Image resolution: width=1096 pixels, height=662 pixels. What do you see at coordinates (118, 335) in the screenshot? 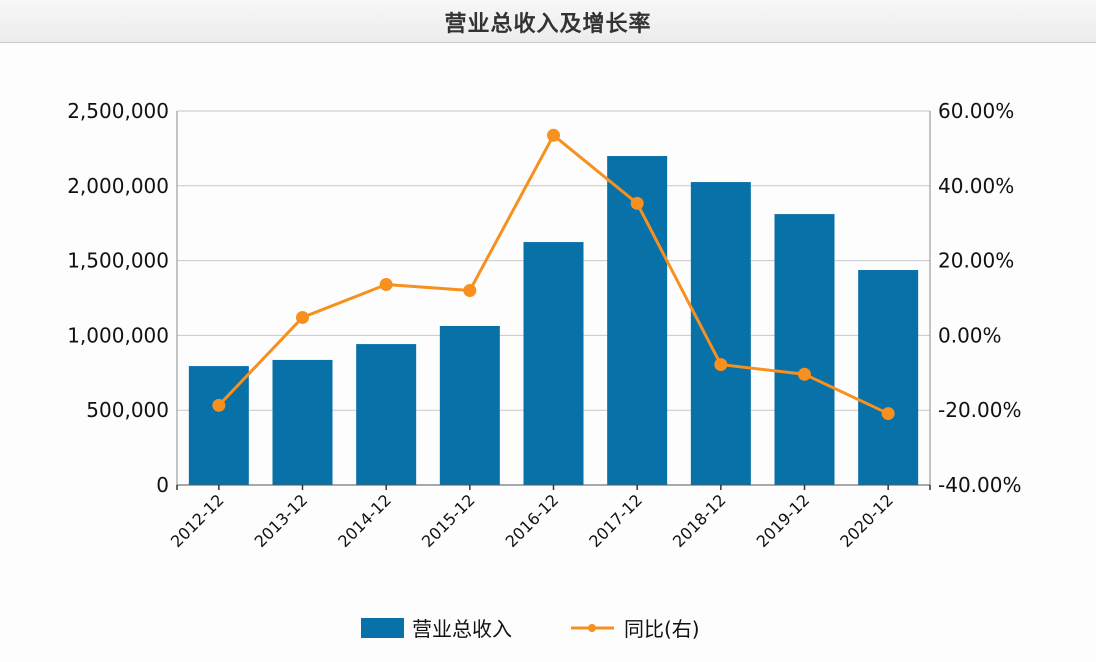
I see `left-axis-tick-label: 1,000,000` at bounding box center [118, 335].